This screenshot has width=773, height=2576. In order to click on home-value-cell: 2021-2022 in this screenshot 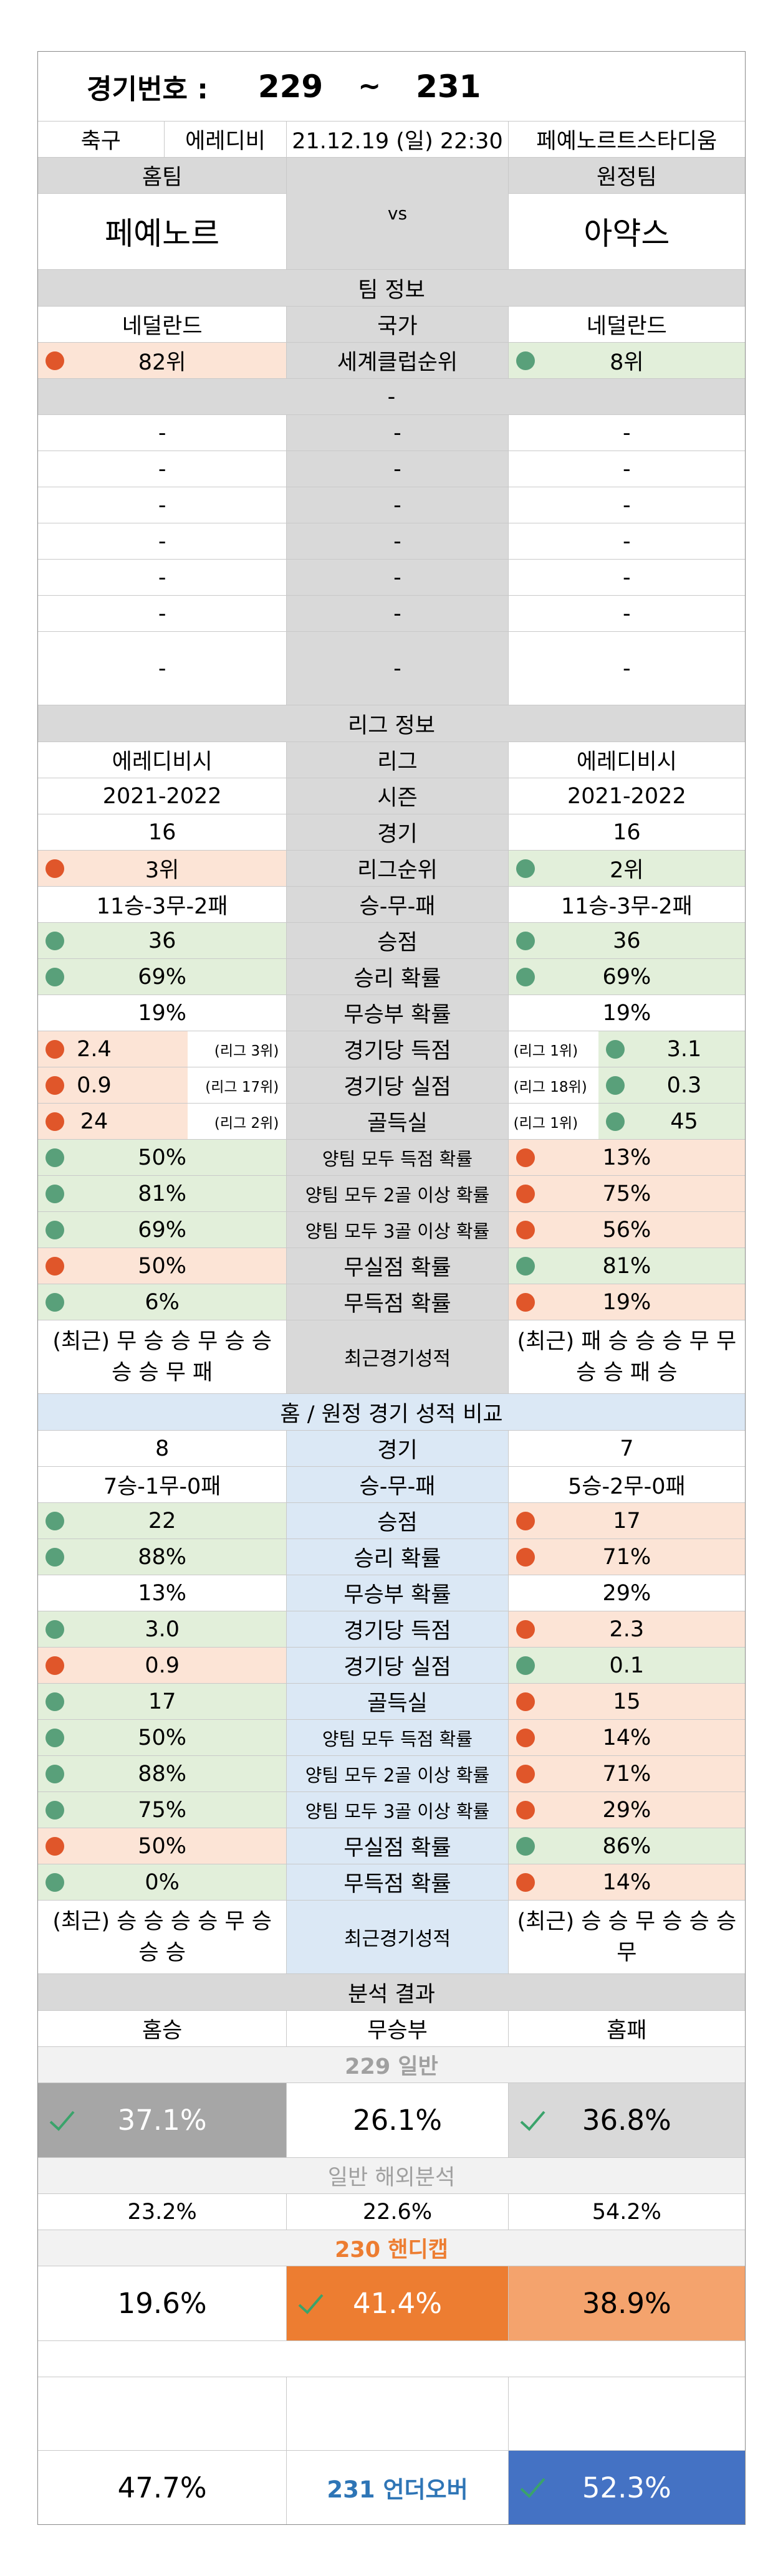, I will do `click(162, 796)`.